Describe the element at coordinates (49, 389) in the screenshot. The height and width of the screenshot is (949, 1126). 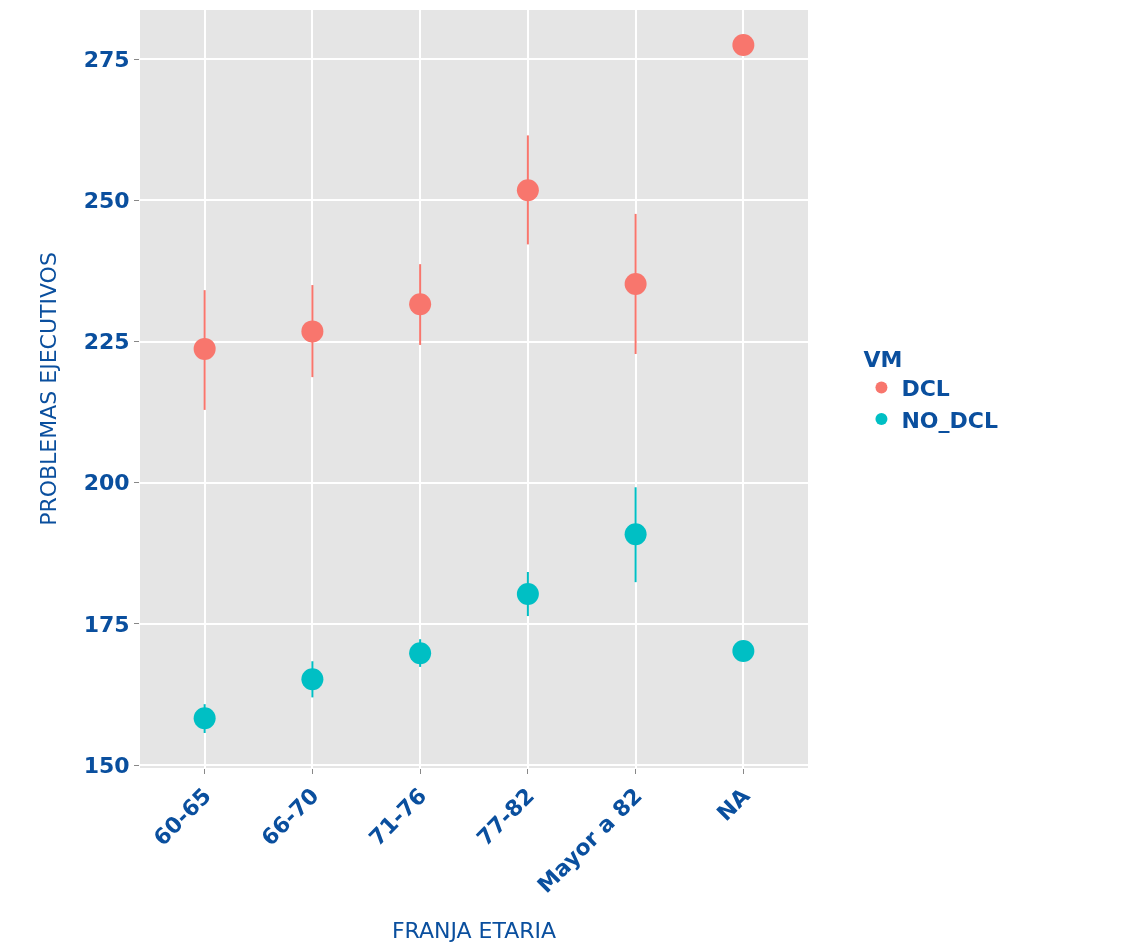
I see `y-axis-title: PROBLEMAS EJECUTIVOS` at that location.